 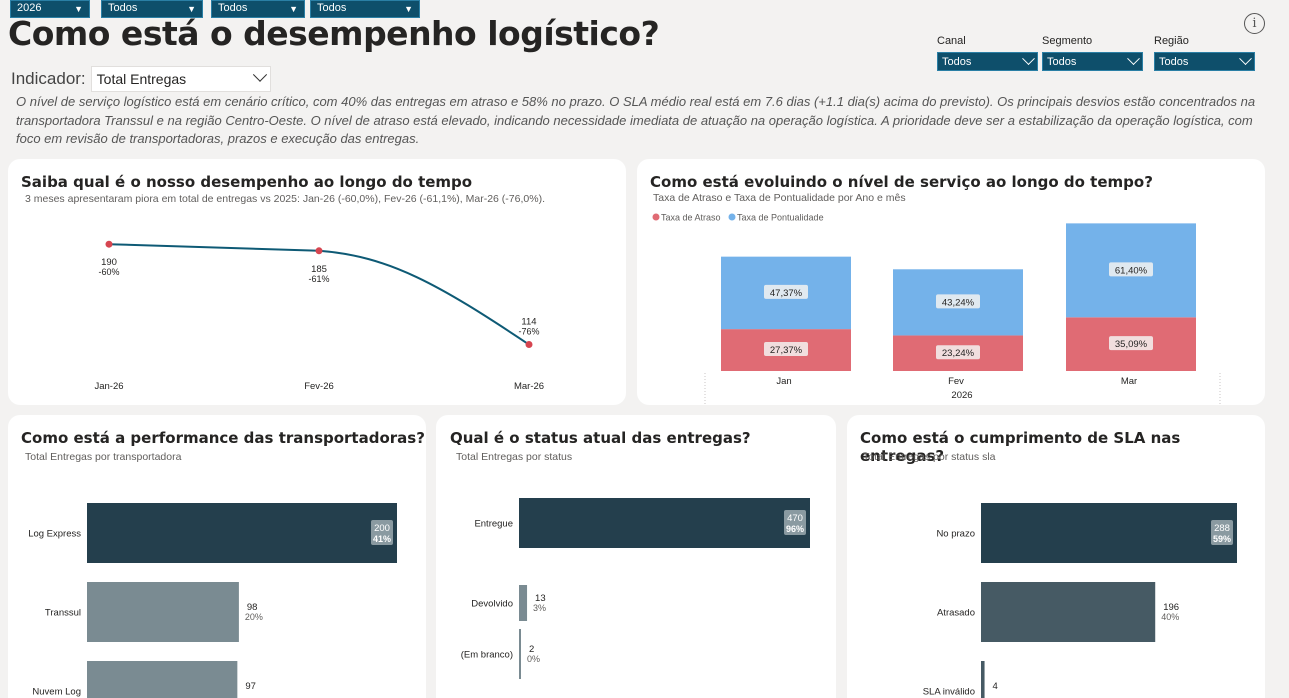 I want to click on data-label-value: 2, so click(x=531, y=649).